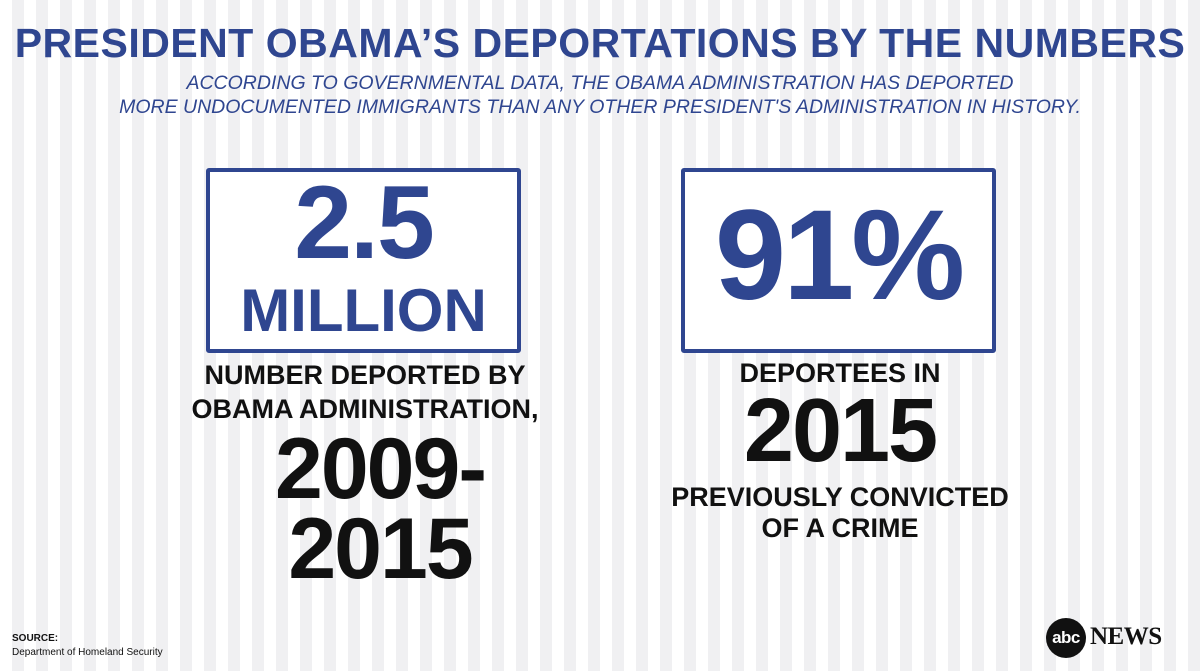  I want to click on caption-convicted-line-3: OF A CRIME, so click(840, 528).